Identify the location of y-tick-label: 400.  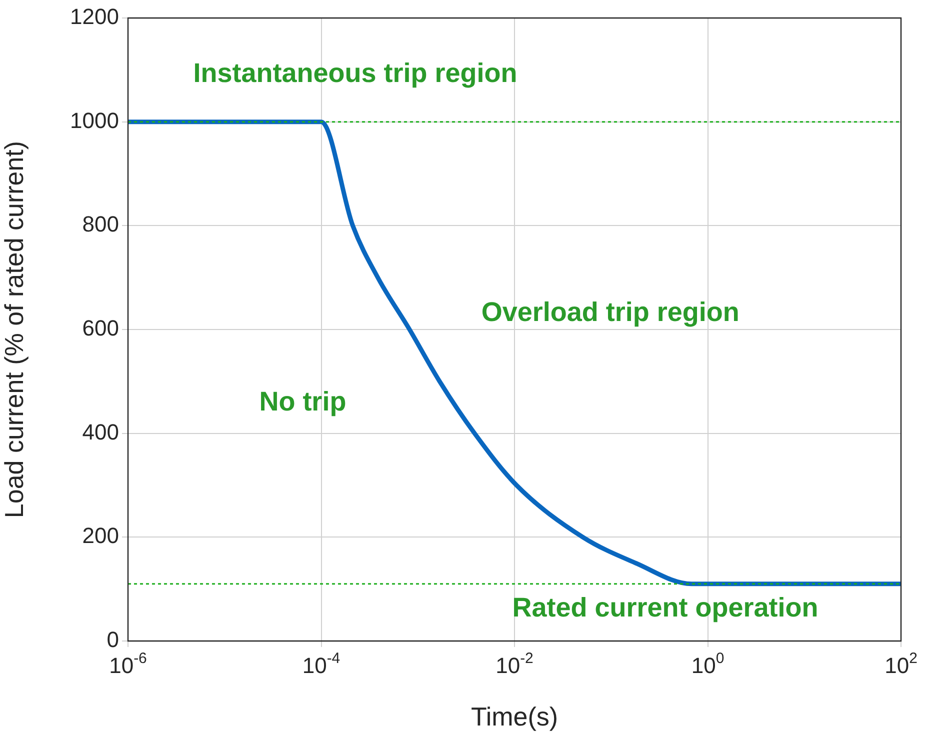
(100, 431).